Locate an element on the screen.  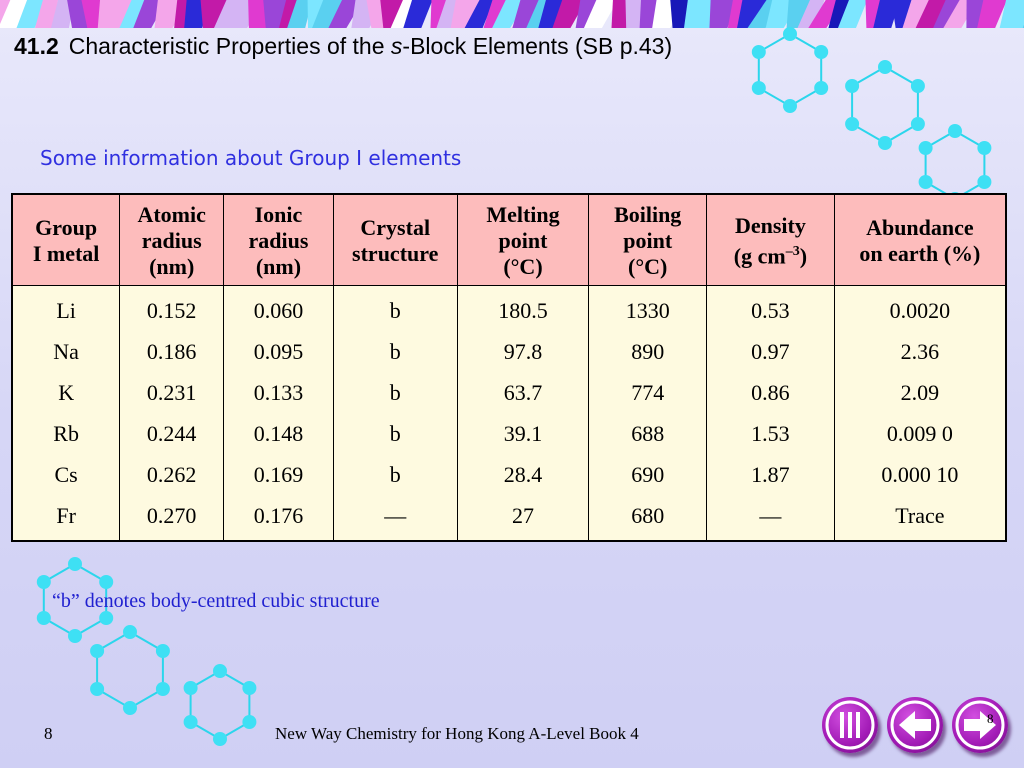
table-cell: 0.009 0 is located at coordinates (920, 433).